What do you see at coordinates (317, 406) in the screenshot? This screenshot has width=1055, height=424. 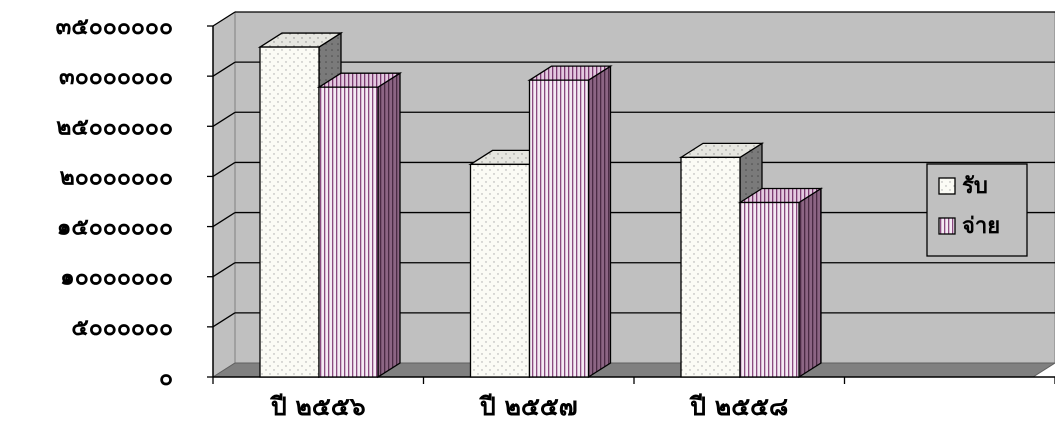 I see `x-category-label: ปี ๒๕๕๖` at bounding box center [317, 406].